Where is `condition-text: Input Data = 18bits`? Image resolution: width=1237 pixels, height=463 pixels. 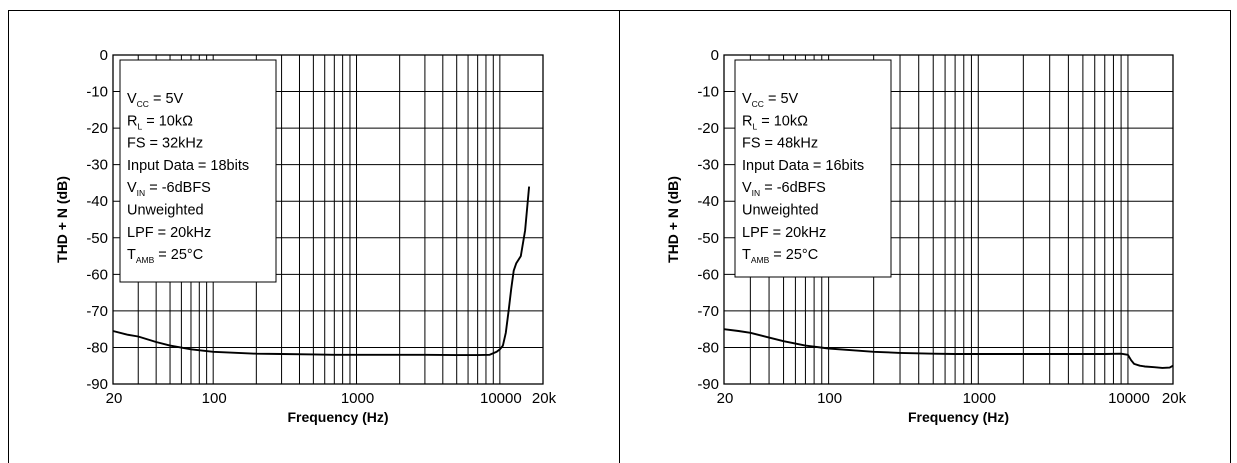
condition-text: Input Data = 18bits is located at coordinates (188, 166).